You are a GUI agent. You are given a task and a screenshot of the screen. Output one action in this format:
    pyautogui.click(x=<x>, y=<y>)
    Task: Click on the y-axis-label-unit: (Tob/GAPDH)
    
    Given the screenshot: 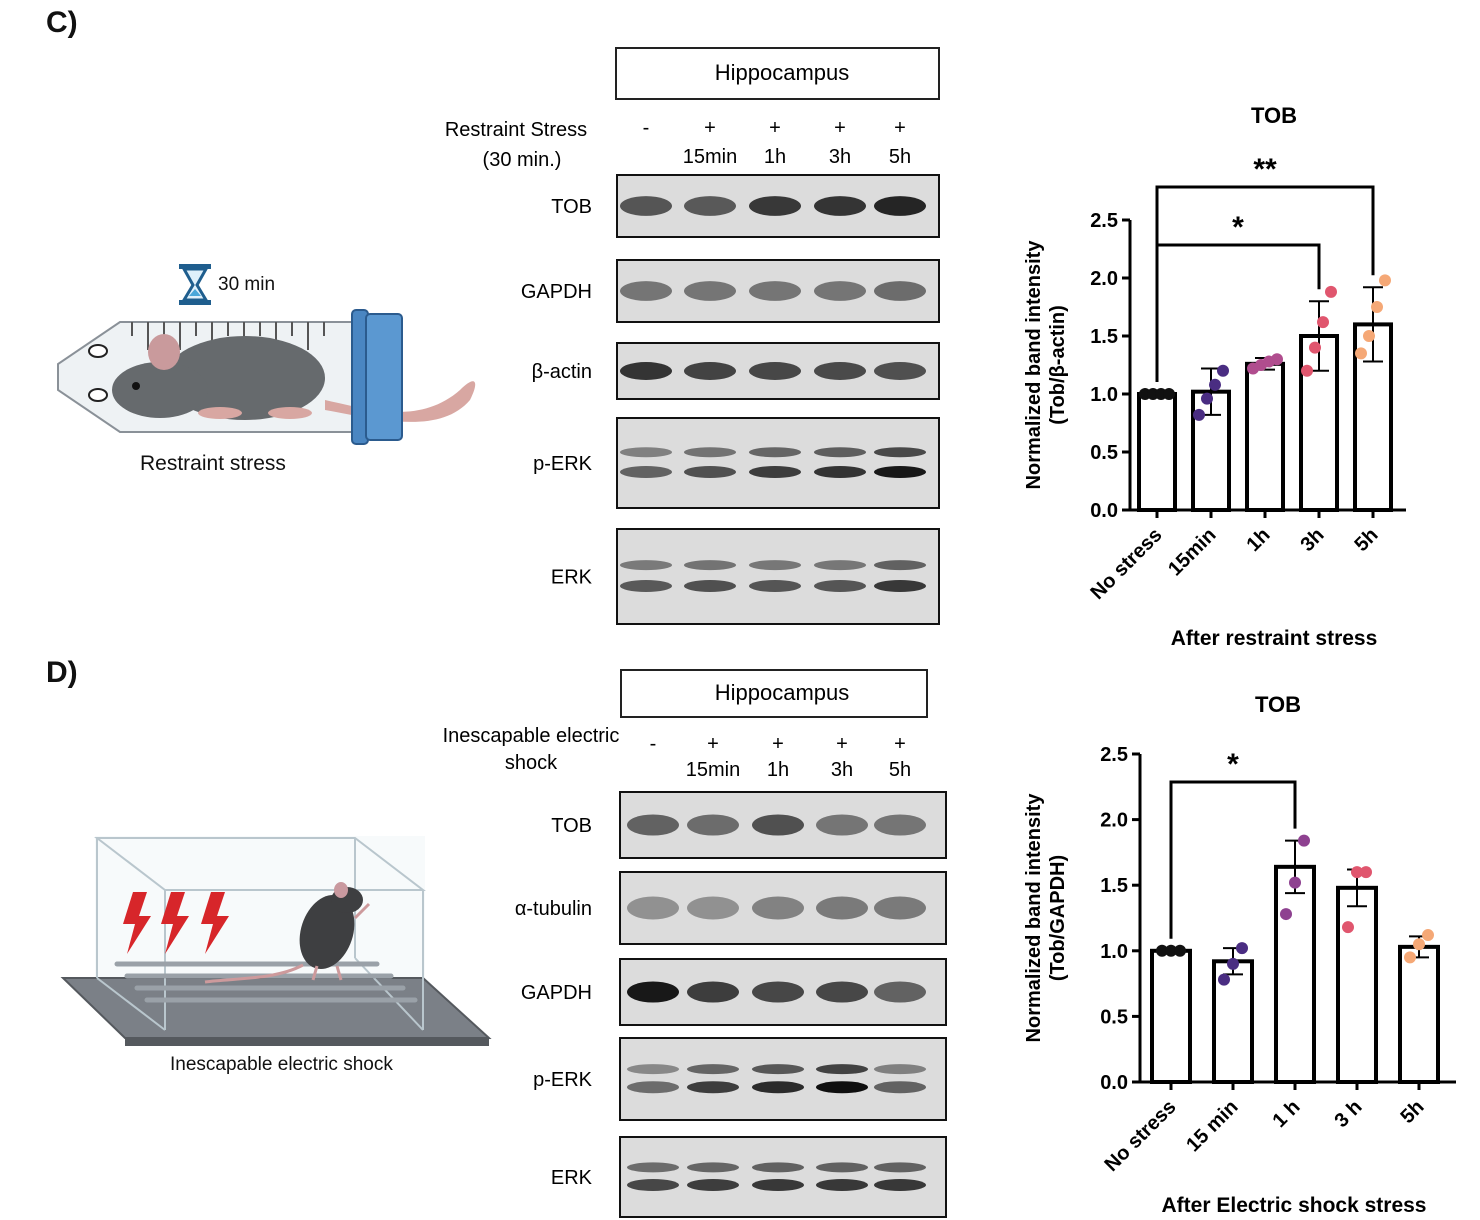 What is the action you would take?
    pyautogui.click(x=1058, y=918)
    